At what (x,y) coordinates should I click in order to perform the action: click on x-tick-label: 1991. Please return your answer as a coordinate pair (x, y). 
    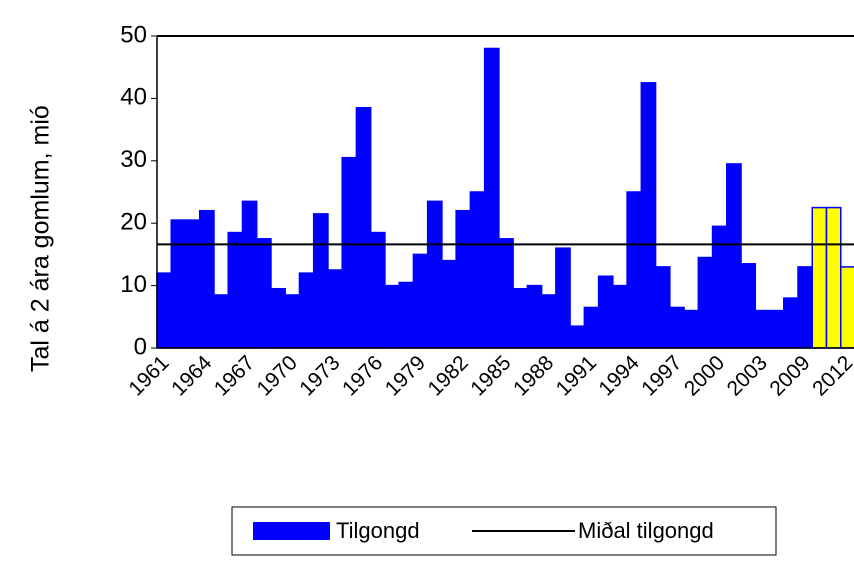
    Looking at the image, I should click on (576, 375).